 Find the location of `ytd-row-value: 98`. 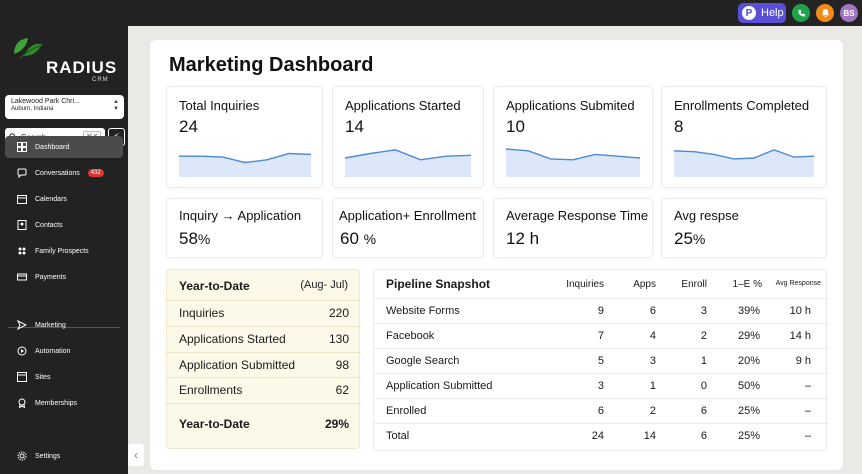

ytd-row-value: 98 is located at coordinates (342, 365).